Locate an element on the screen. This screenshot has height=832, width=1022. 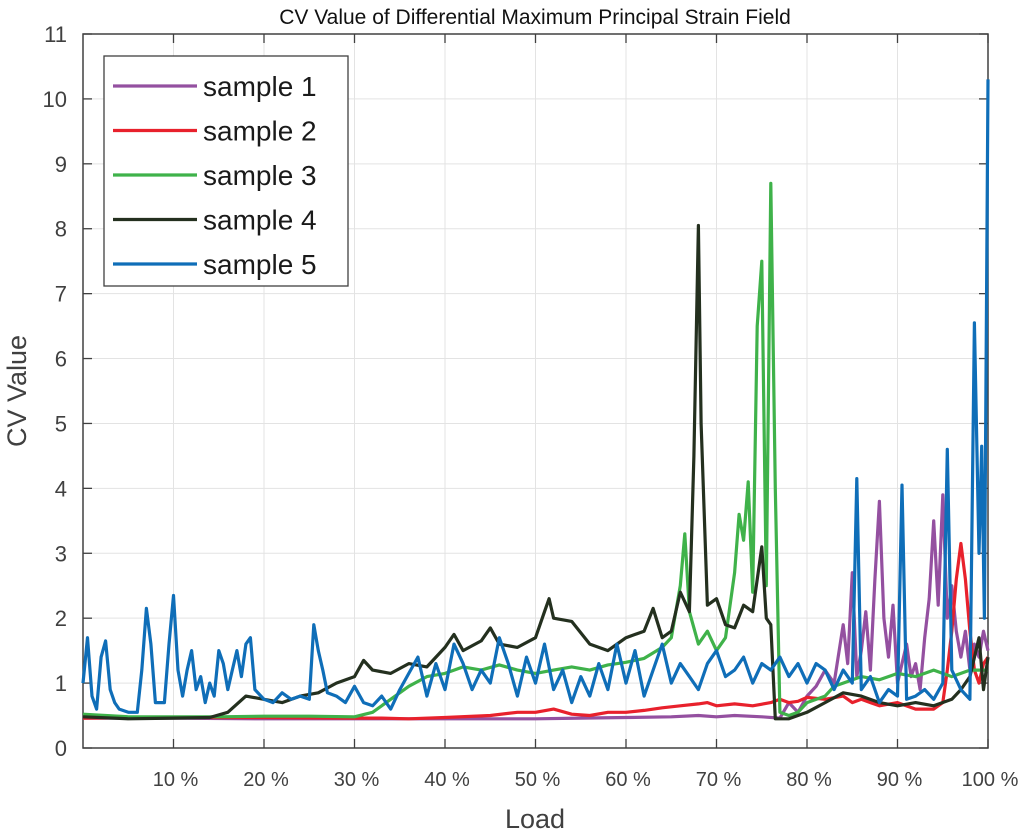
legend-label-4: sample 4 is located at coordinates (260, 220).